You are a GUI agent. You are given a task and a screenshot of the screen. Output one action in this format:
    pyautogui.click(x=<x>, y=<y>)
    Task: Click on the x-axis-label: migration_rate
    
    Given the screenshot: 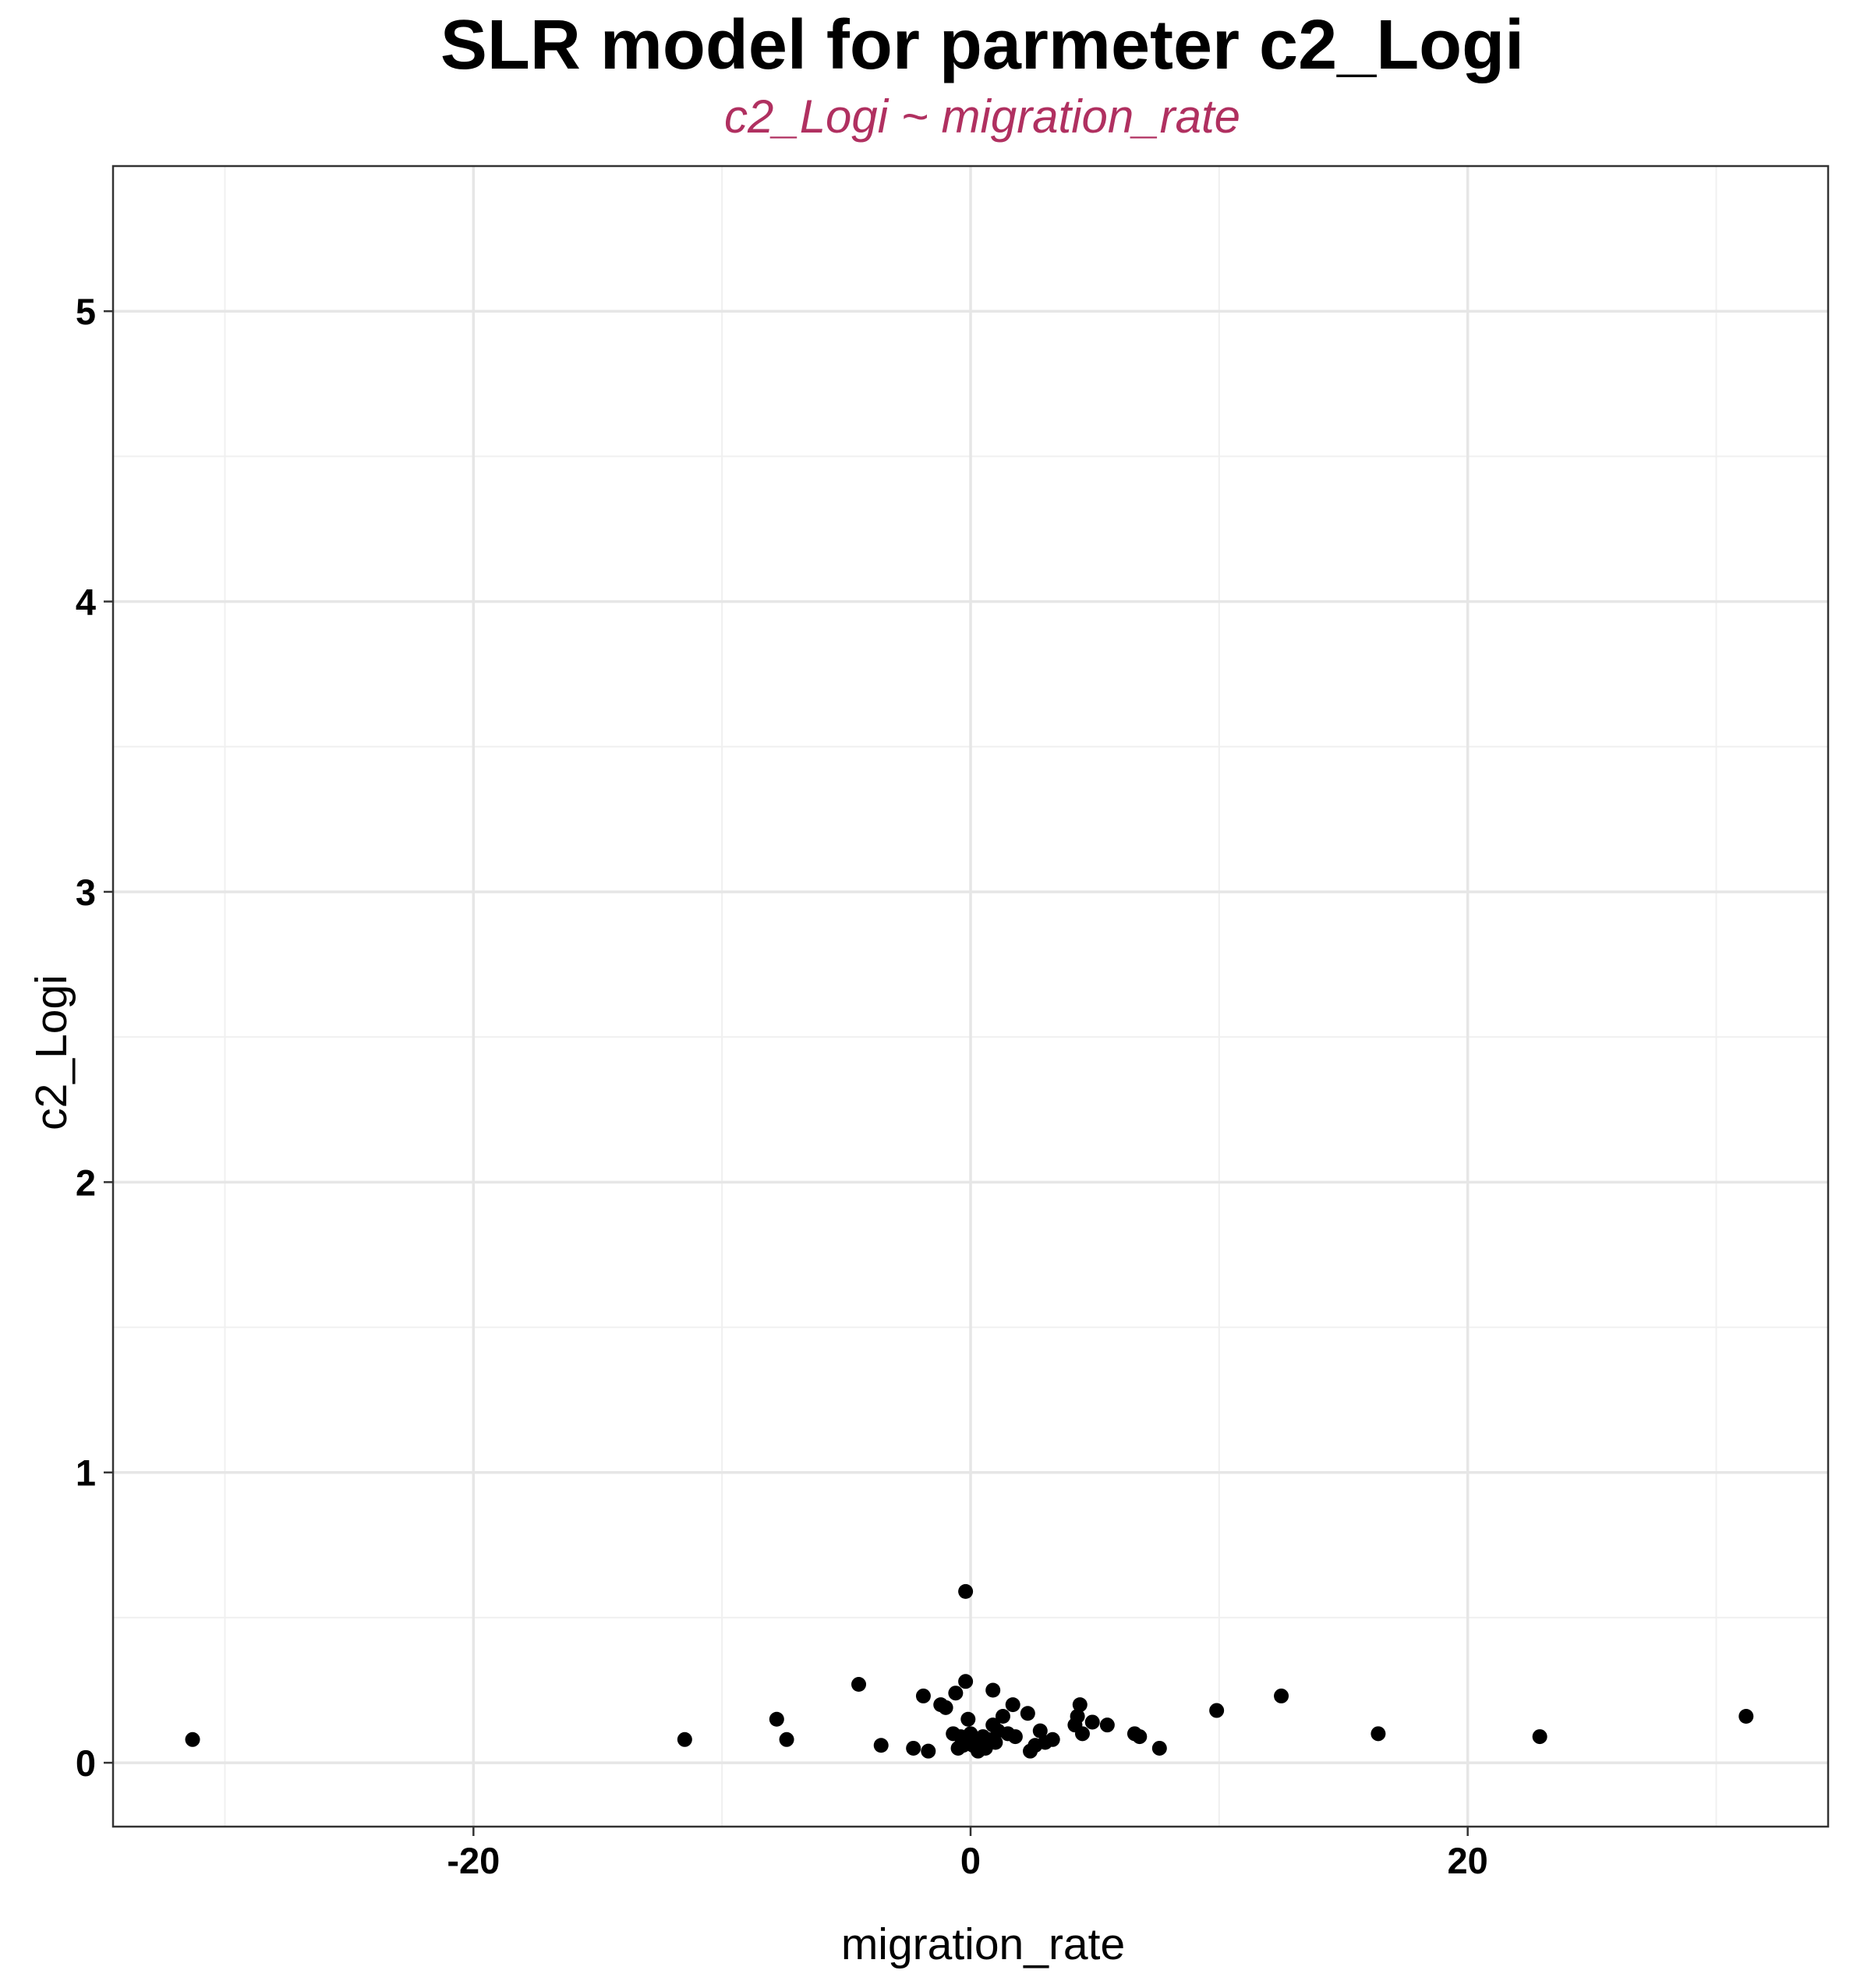 What is the action you would take?
    pyautogui.click(x=983, y=1944)
    